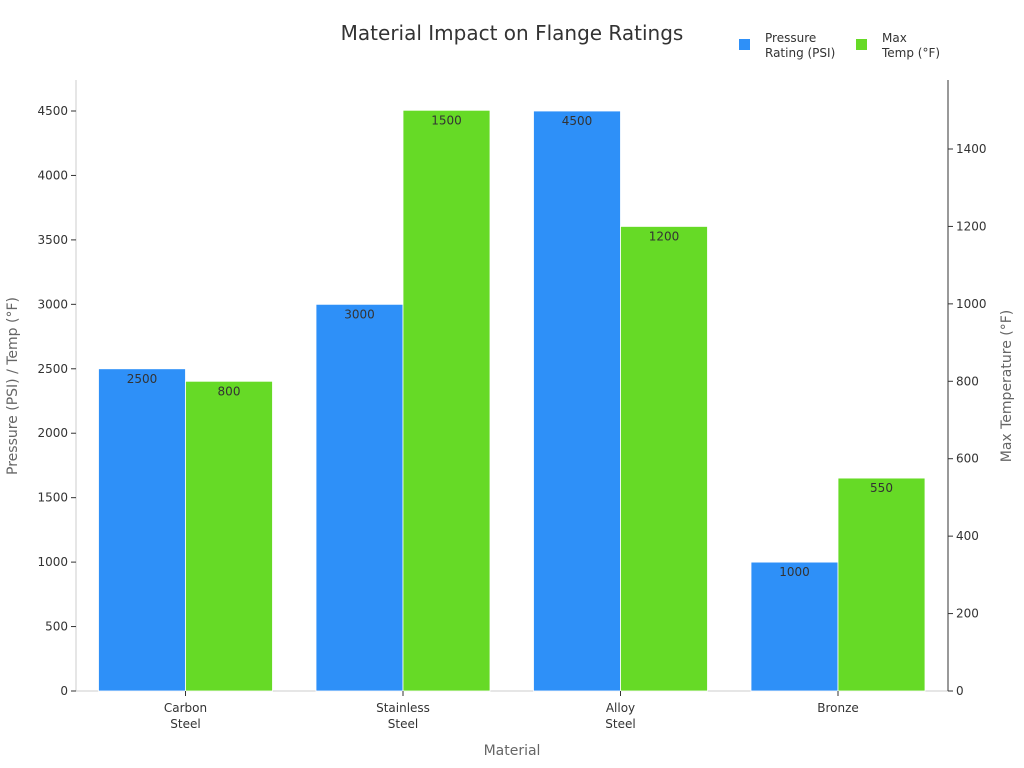 Image resolution: width=1024 pixels, height=768 pixels. Describe the element at coordinates (881, 488) in the screenshot. I see `bar-value-label: 550` at that location.